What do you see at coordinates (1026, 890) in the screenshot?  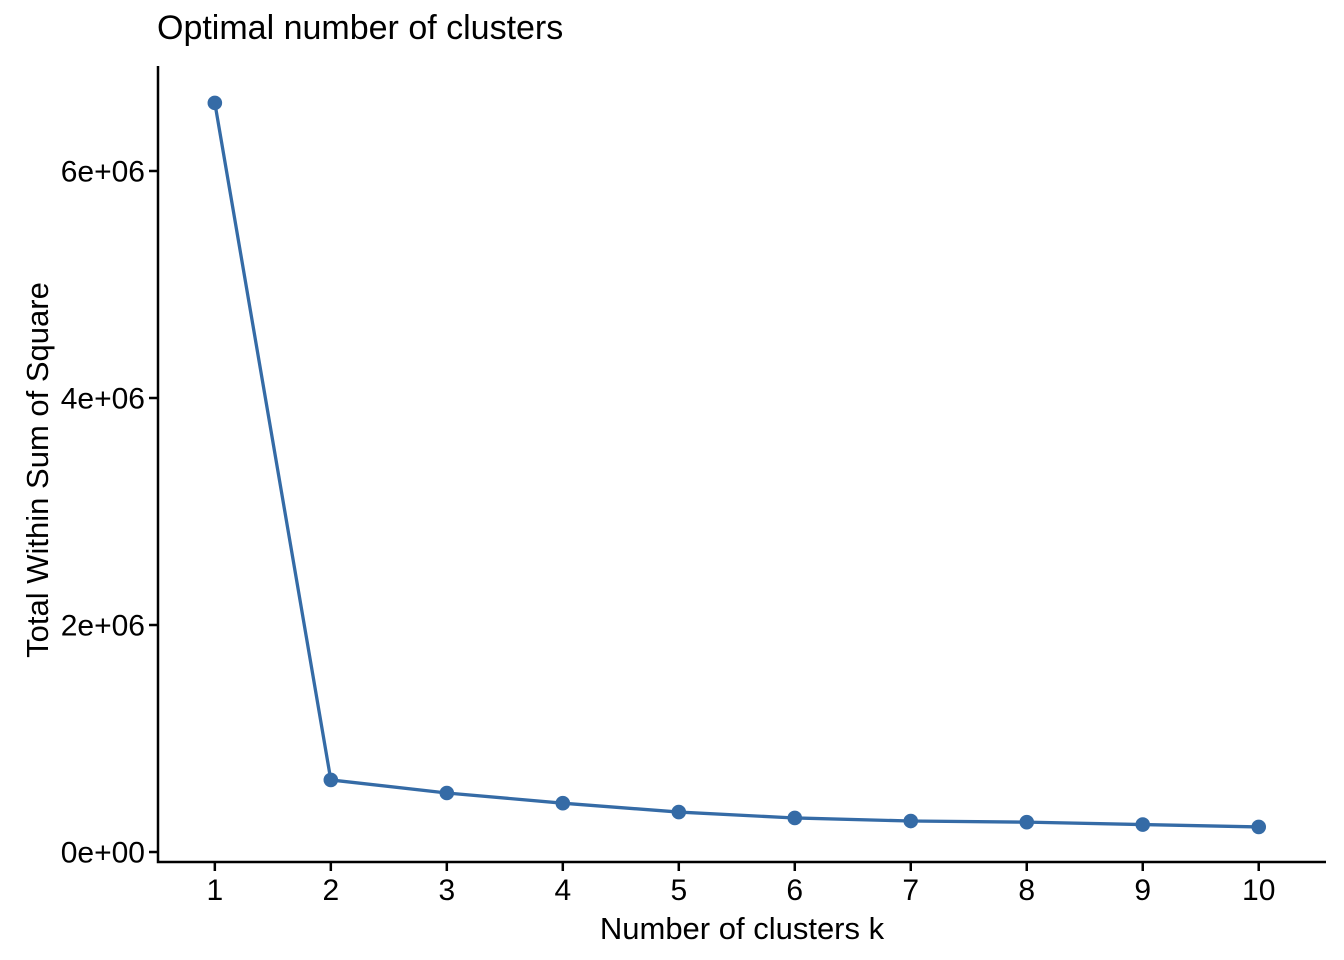 I see `x-tick-label: 8` at bounding box center [1026, 890].